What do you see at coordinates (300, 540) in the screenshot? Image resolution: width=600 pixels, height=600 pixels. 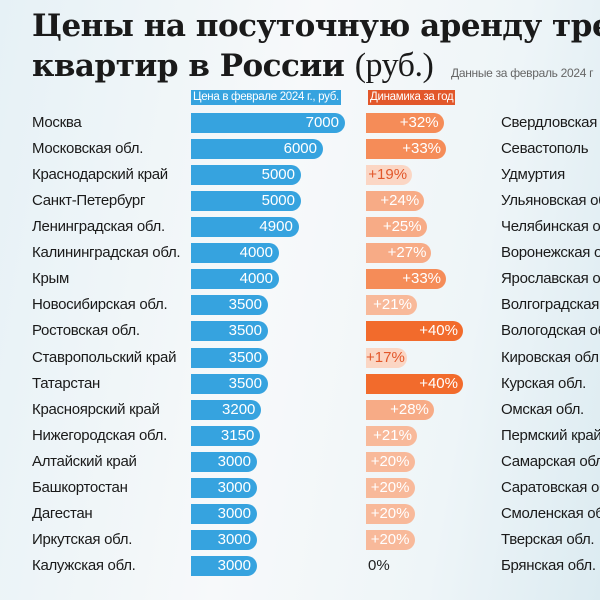 I see `chart-row: Иркутская обл. 3000 +20% Тверская обл.` at bounding box center [300, 540].